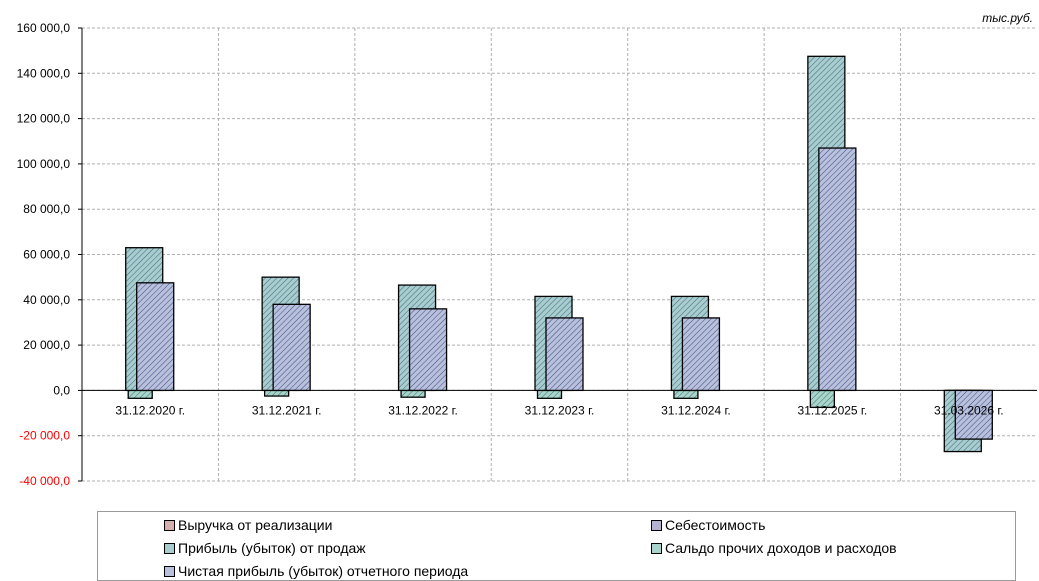 The image size is (1039, 581). Describe the element at coordinates (44, 436) in the screenshot. I see `y-tick-label: -20 000,0` at that location.